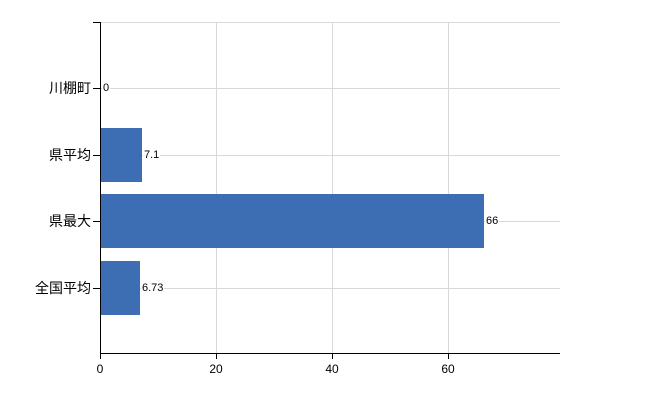  I want to click on plot-top-border, so click(330, 22).